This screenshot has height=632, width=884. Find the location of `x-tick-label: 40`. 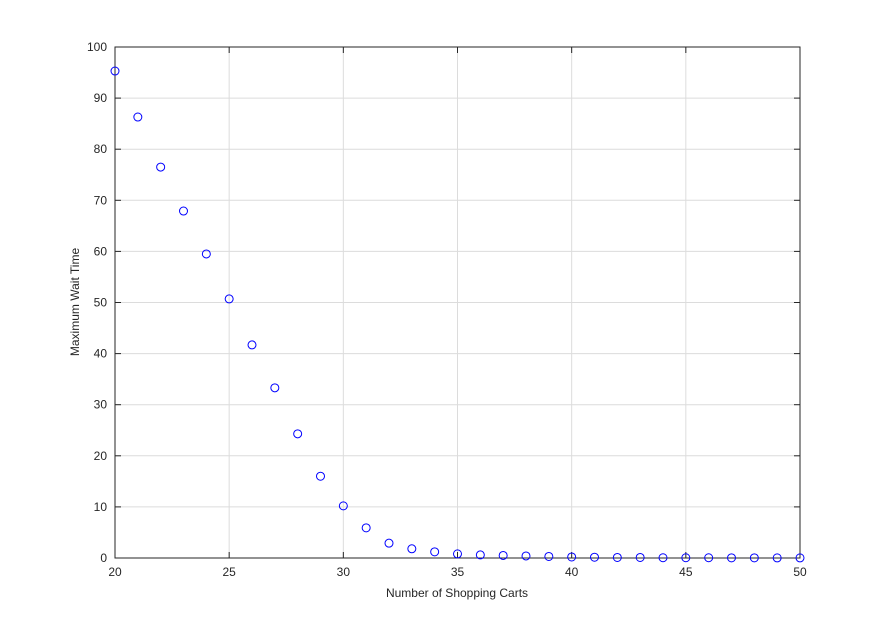

x-tick-label: 40 is located at coordinates (572, 572).